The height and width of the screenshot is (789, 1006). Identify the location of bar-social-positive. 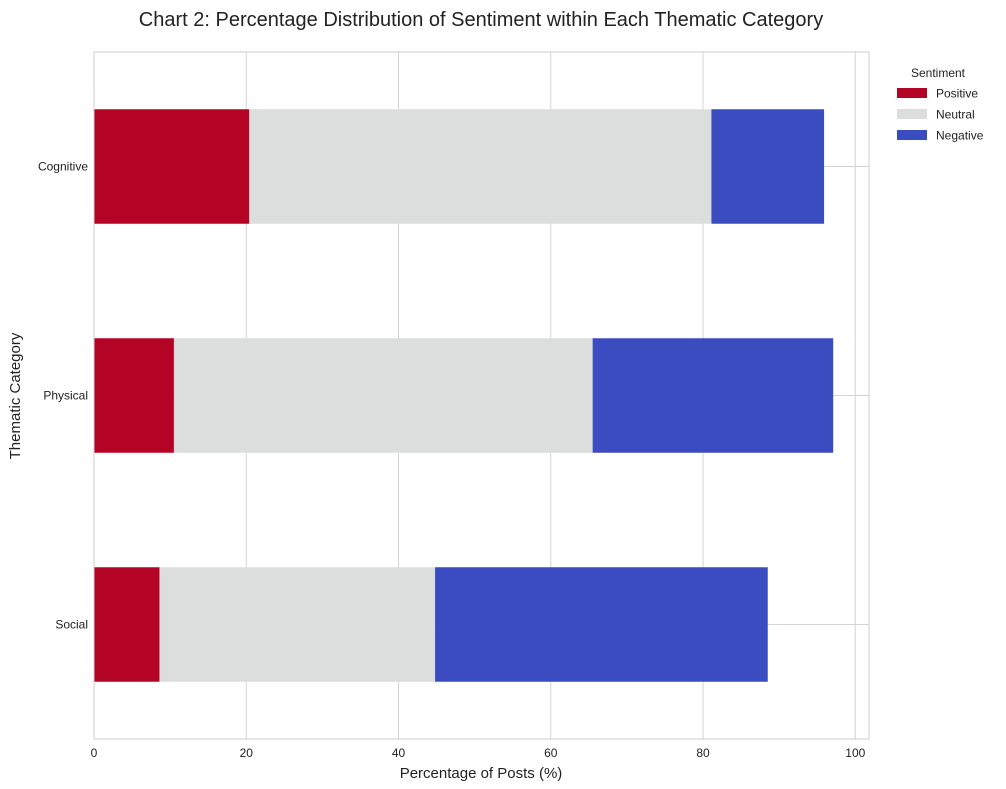
(127, 624).